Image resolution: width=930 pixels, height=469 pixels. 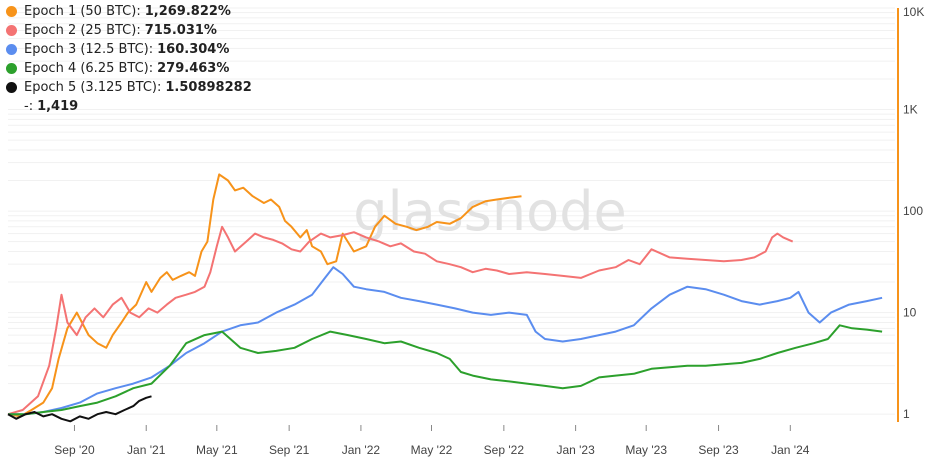 I want to click on x-tick-label: Sep '23, so click(x=718, y=450).